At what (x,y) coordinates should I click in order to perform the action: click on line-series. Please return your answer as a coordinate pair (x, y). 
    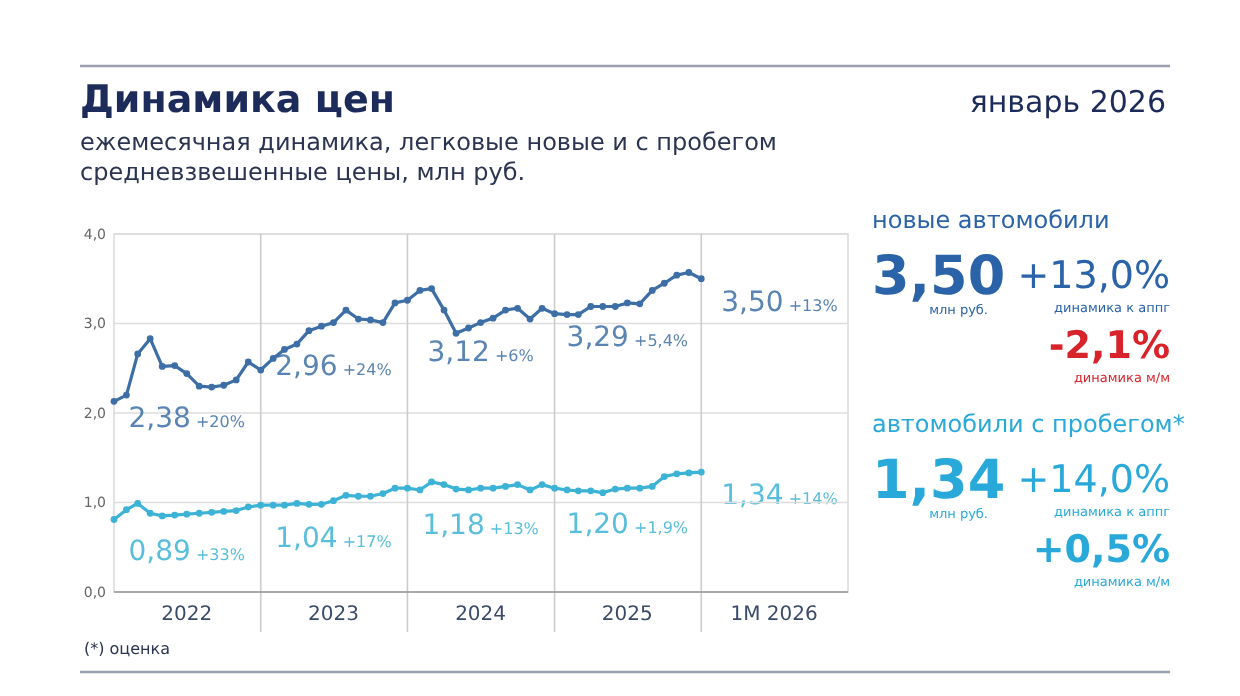
    Looking at the image, I should click on (407, 337).